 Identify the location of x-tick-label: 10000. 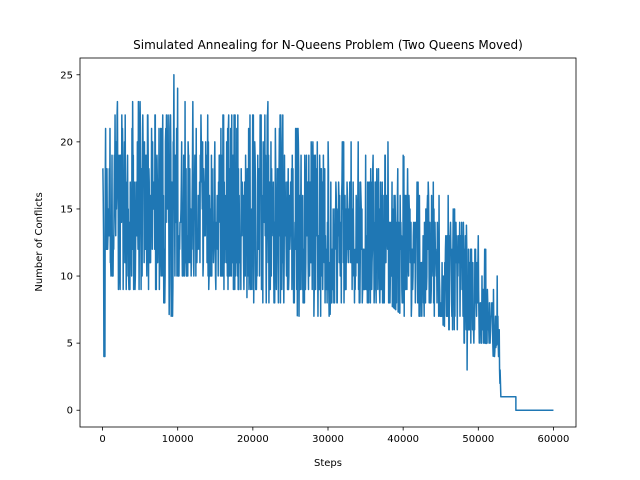
(178, 439).